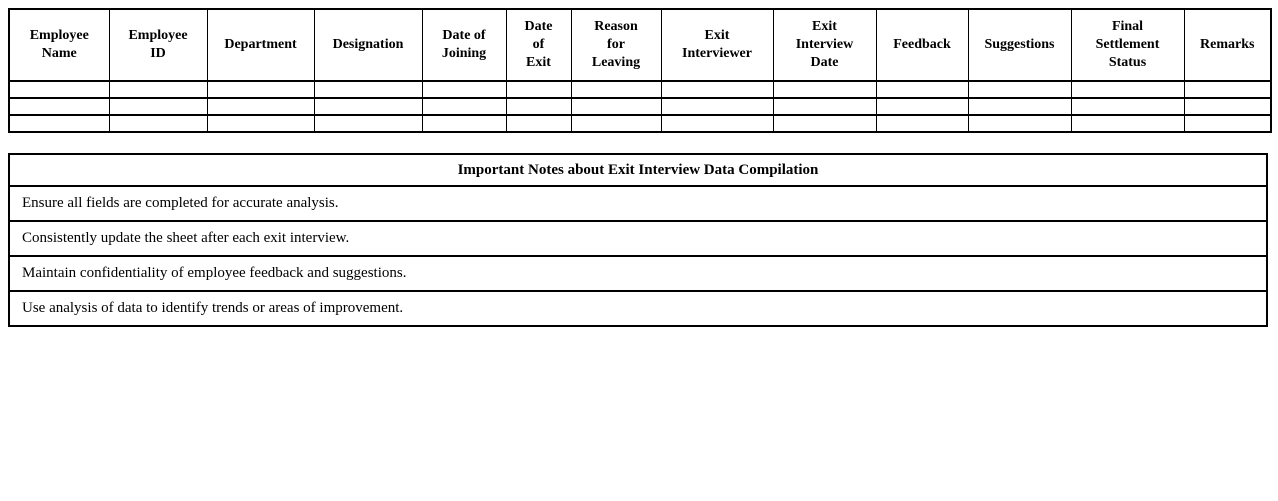 This screenshot has height=501, width=1278. I want to click on column-header-final-settlement-status: Final Settlement Status, so click(1127, 45).